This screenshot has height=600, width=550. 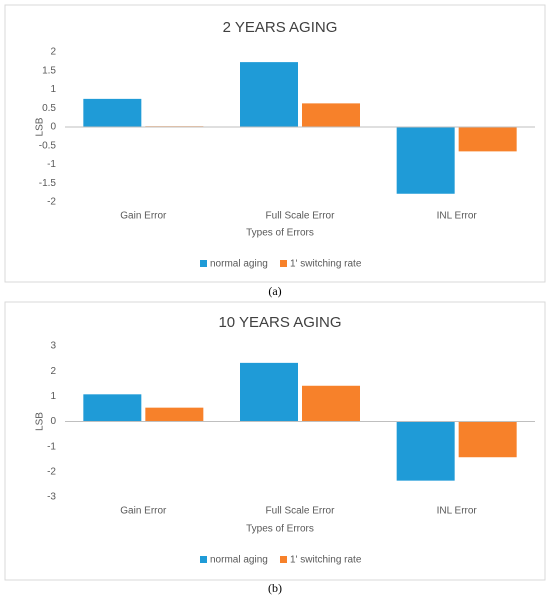 What do you see at coordinates (48, 183) in the screenshot?
I see `y-tick-label: -1.5` at bounding box center [48, 183].